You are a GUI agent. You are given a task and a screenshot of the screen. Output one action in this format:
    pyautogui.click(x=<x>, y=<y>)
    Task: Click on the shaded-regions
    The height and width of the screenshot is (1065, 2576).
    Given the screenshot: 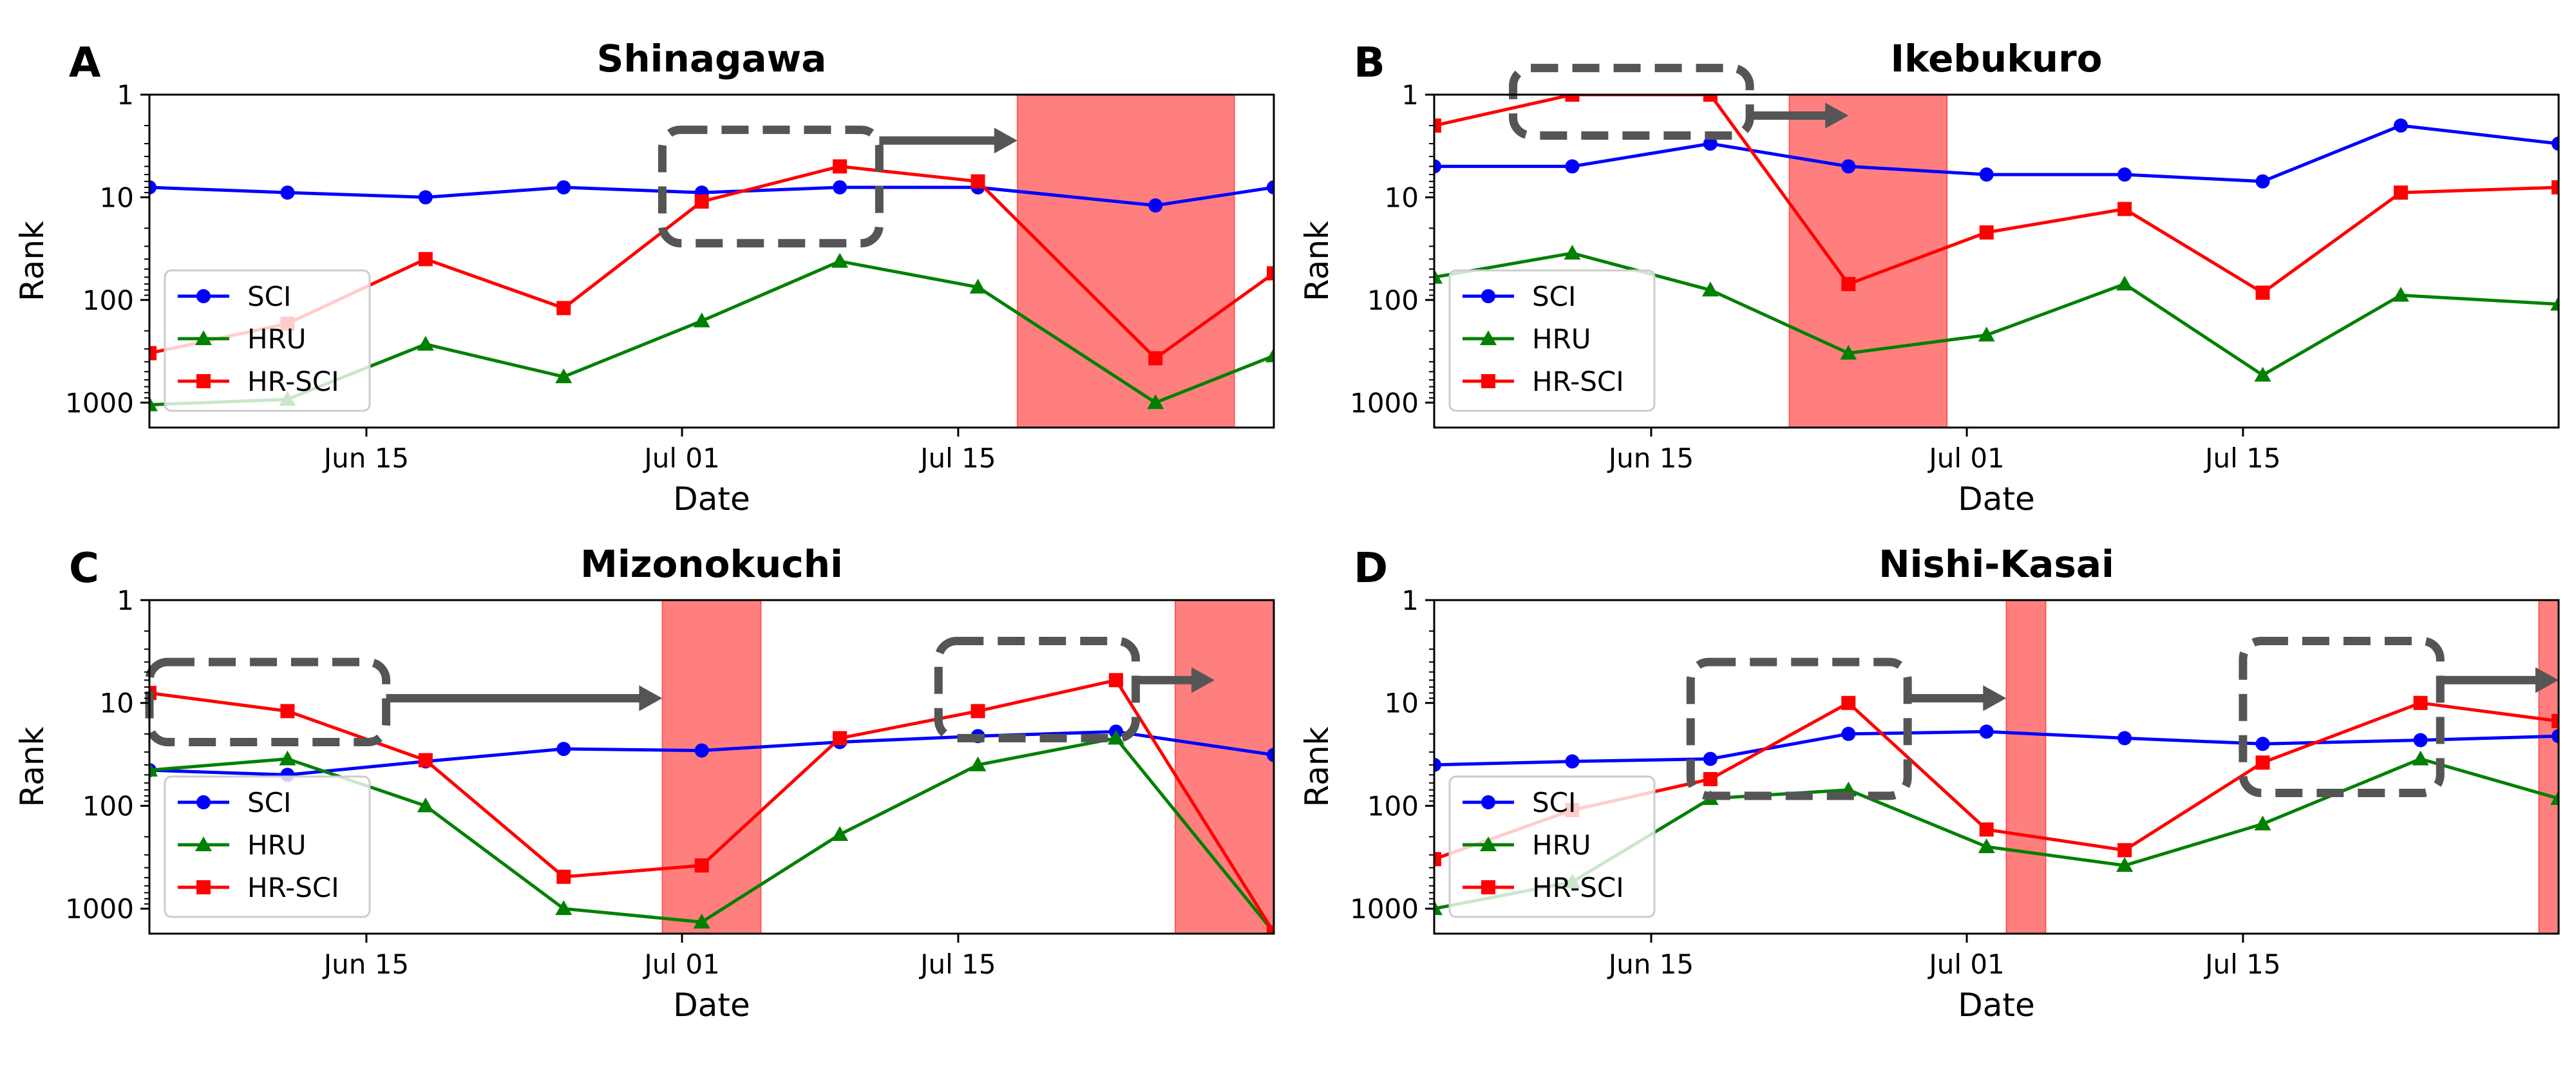 What is the action you would take?
    pyautogui.click(x=1868, y=261)
    